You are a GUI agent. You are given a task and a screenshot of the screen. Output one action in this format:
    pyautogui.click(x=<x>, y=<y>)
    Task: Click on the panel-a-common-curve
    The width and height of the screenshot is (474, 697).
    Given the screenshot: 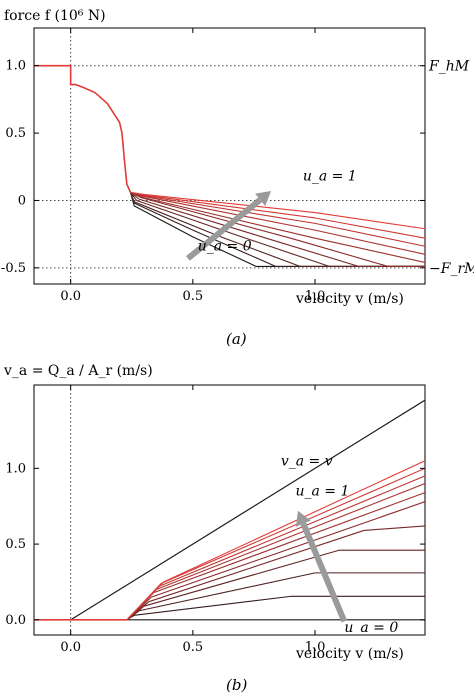 What is the action you would take?
    pyautogui.click(x=83, y=128)
    